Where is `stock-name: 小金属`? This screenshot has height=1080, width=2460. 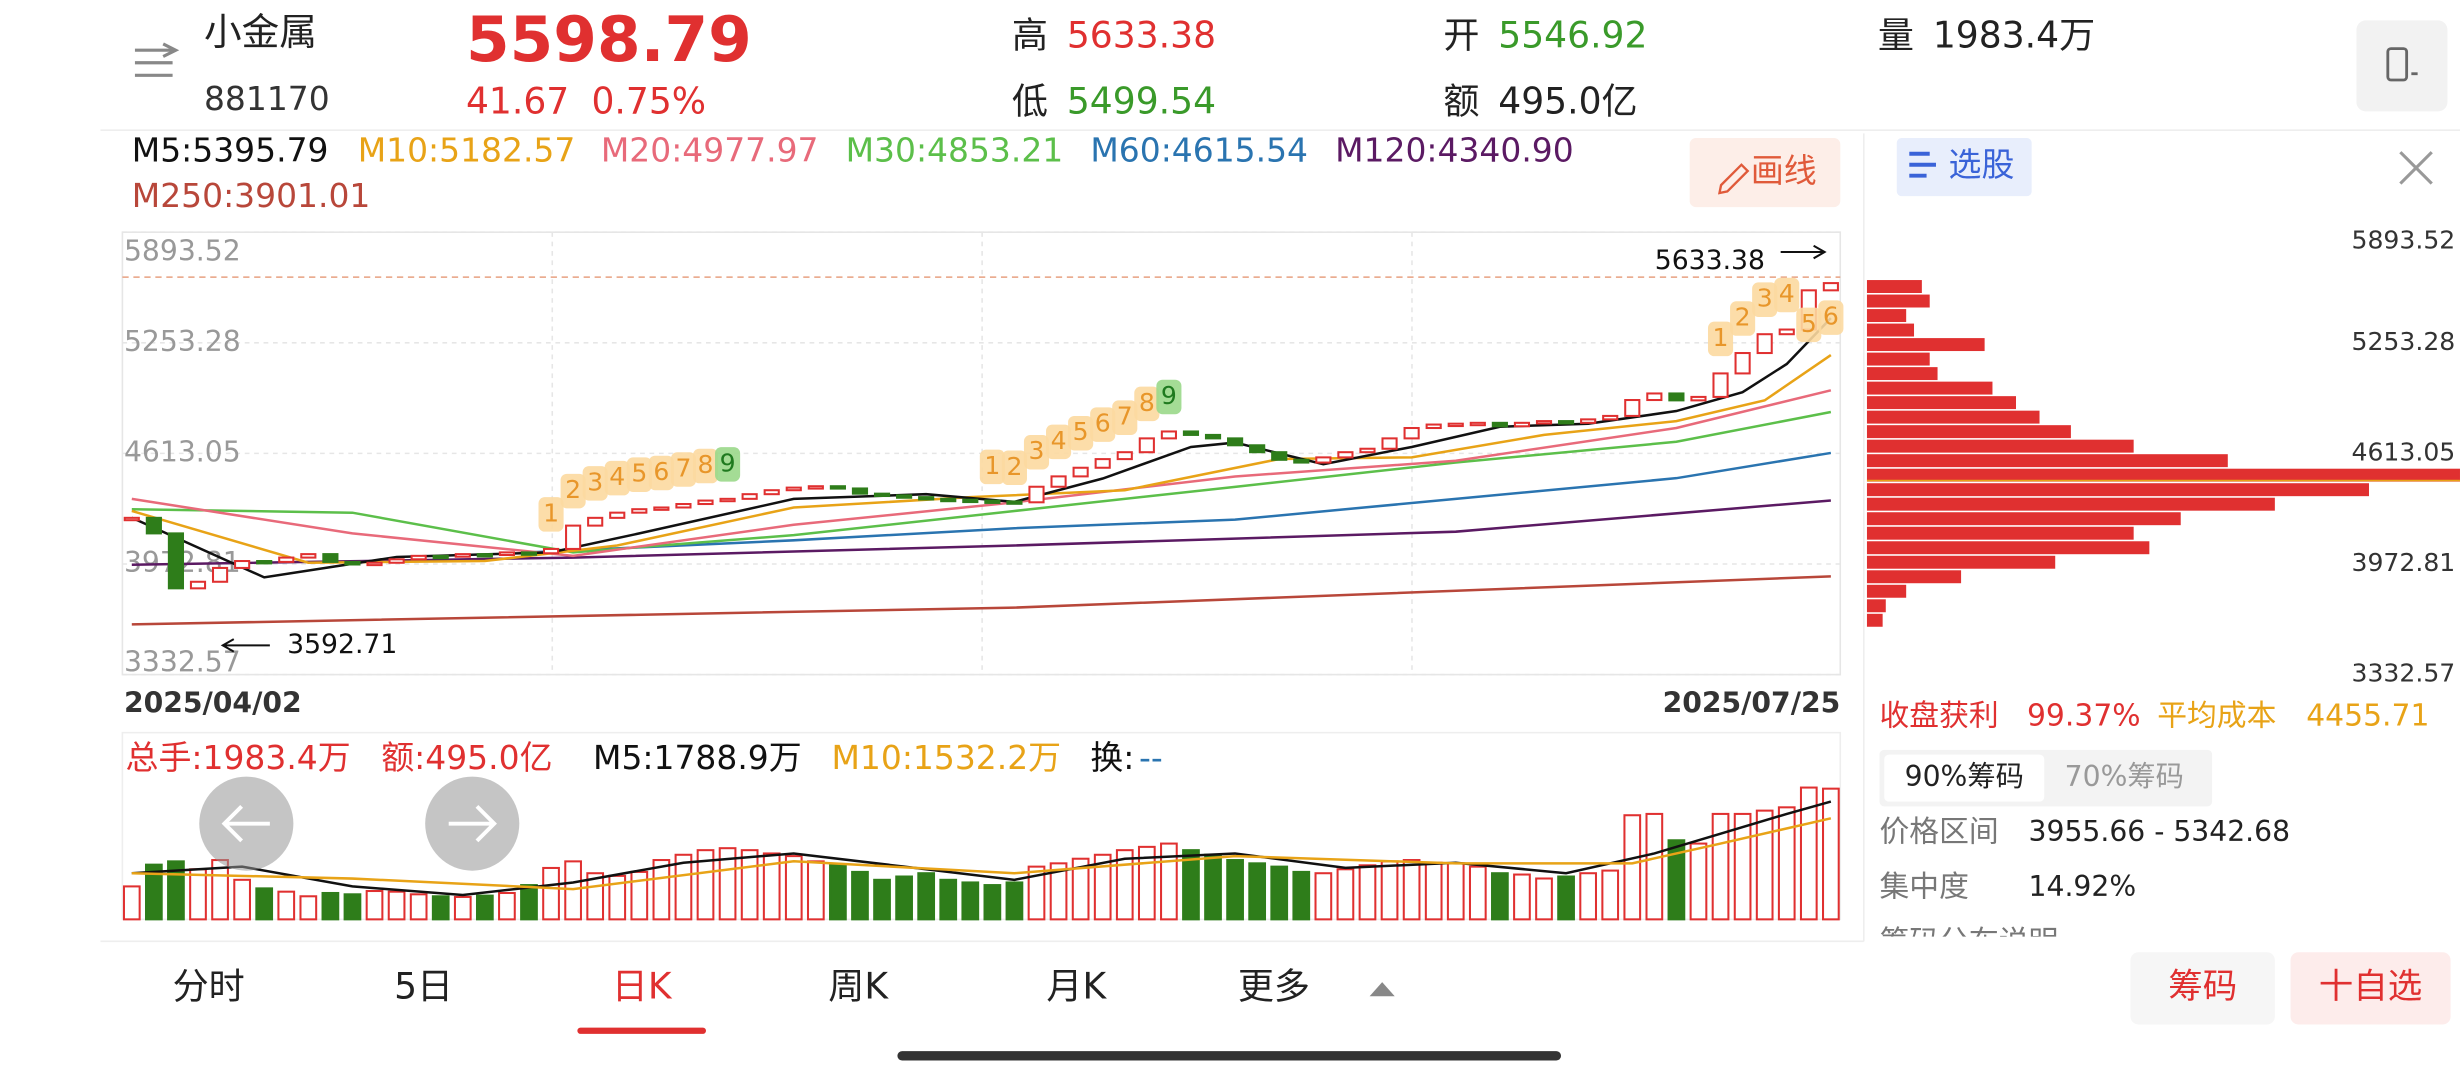
stock-name: 小金属 is located at coordinates (260, 32).